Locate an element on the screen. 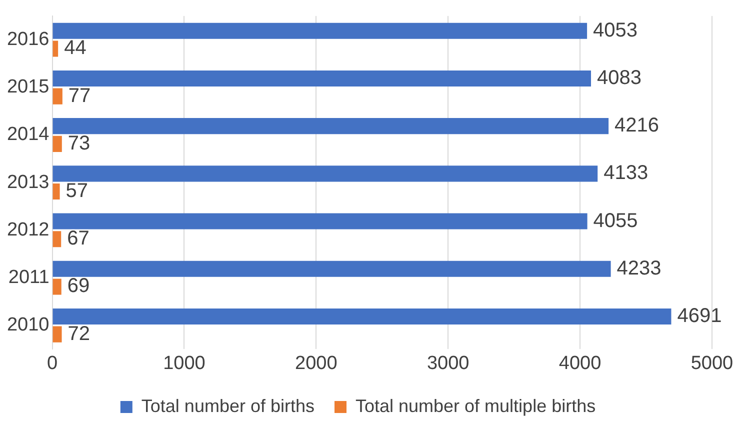  data-label: 4053 is located at coordinates (615, 30).